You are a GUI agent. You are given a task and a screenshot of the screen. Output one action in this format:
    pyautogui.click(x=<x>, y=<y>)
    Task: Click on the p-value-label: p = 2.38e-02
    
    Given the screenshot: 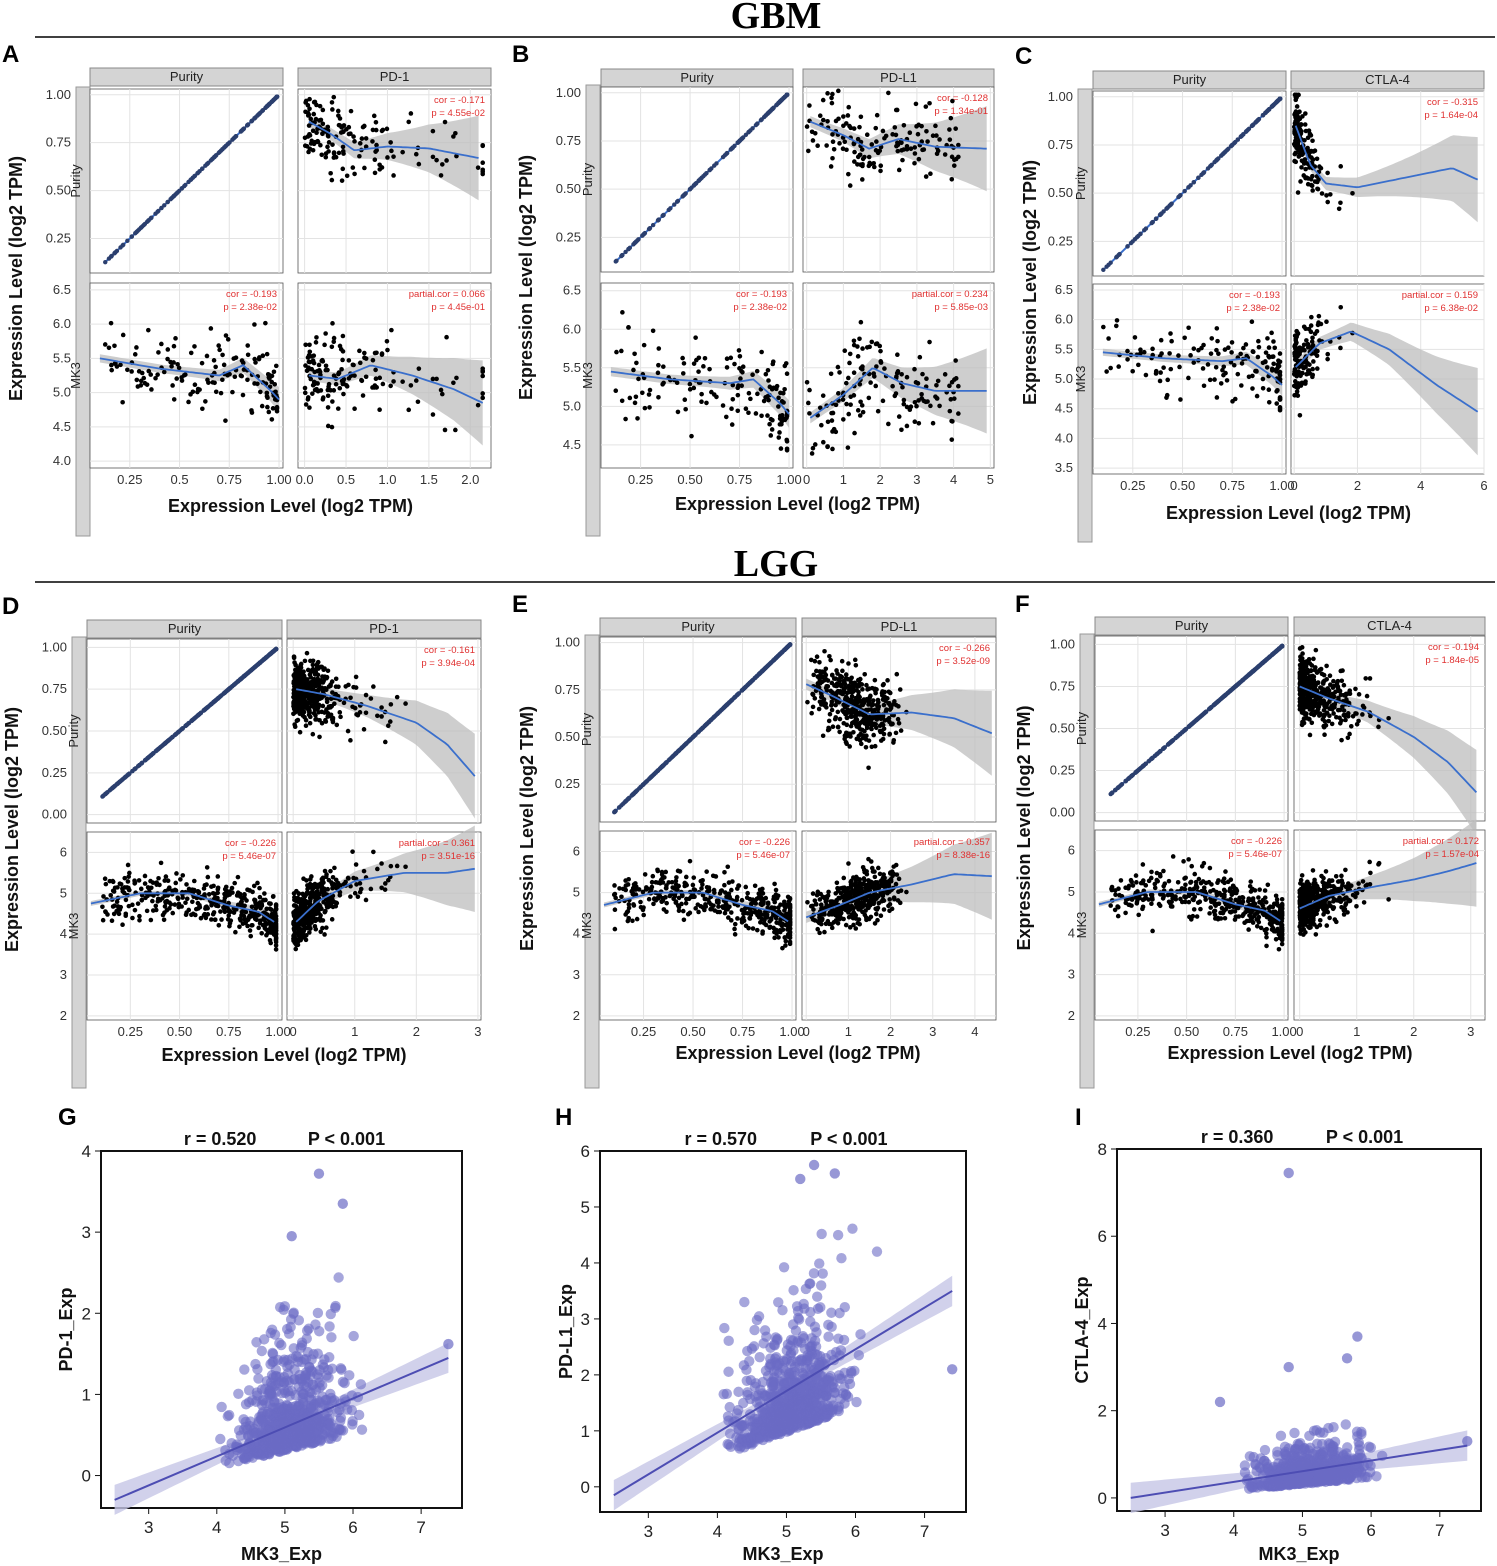 What is the action you would take?
    pyautogui.click(x=760, y=307)
    